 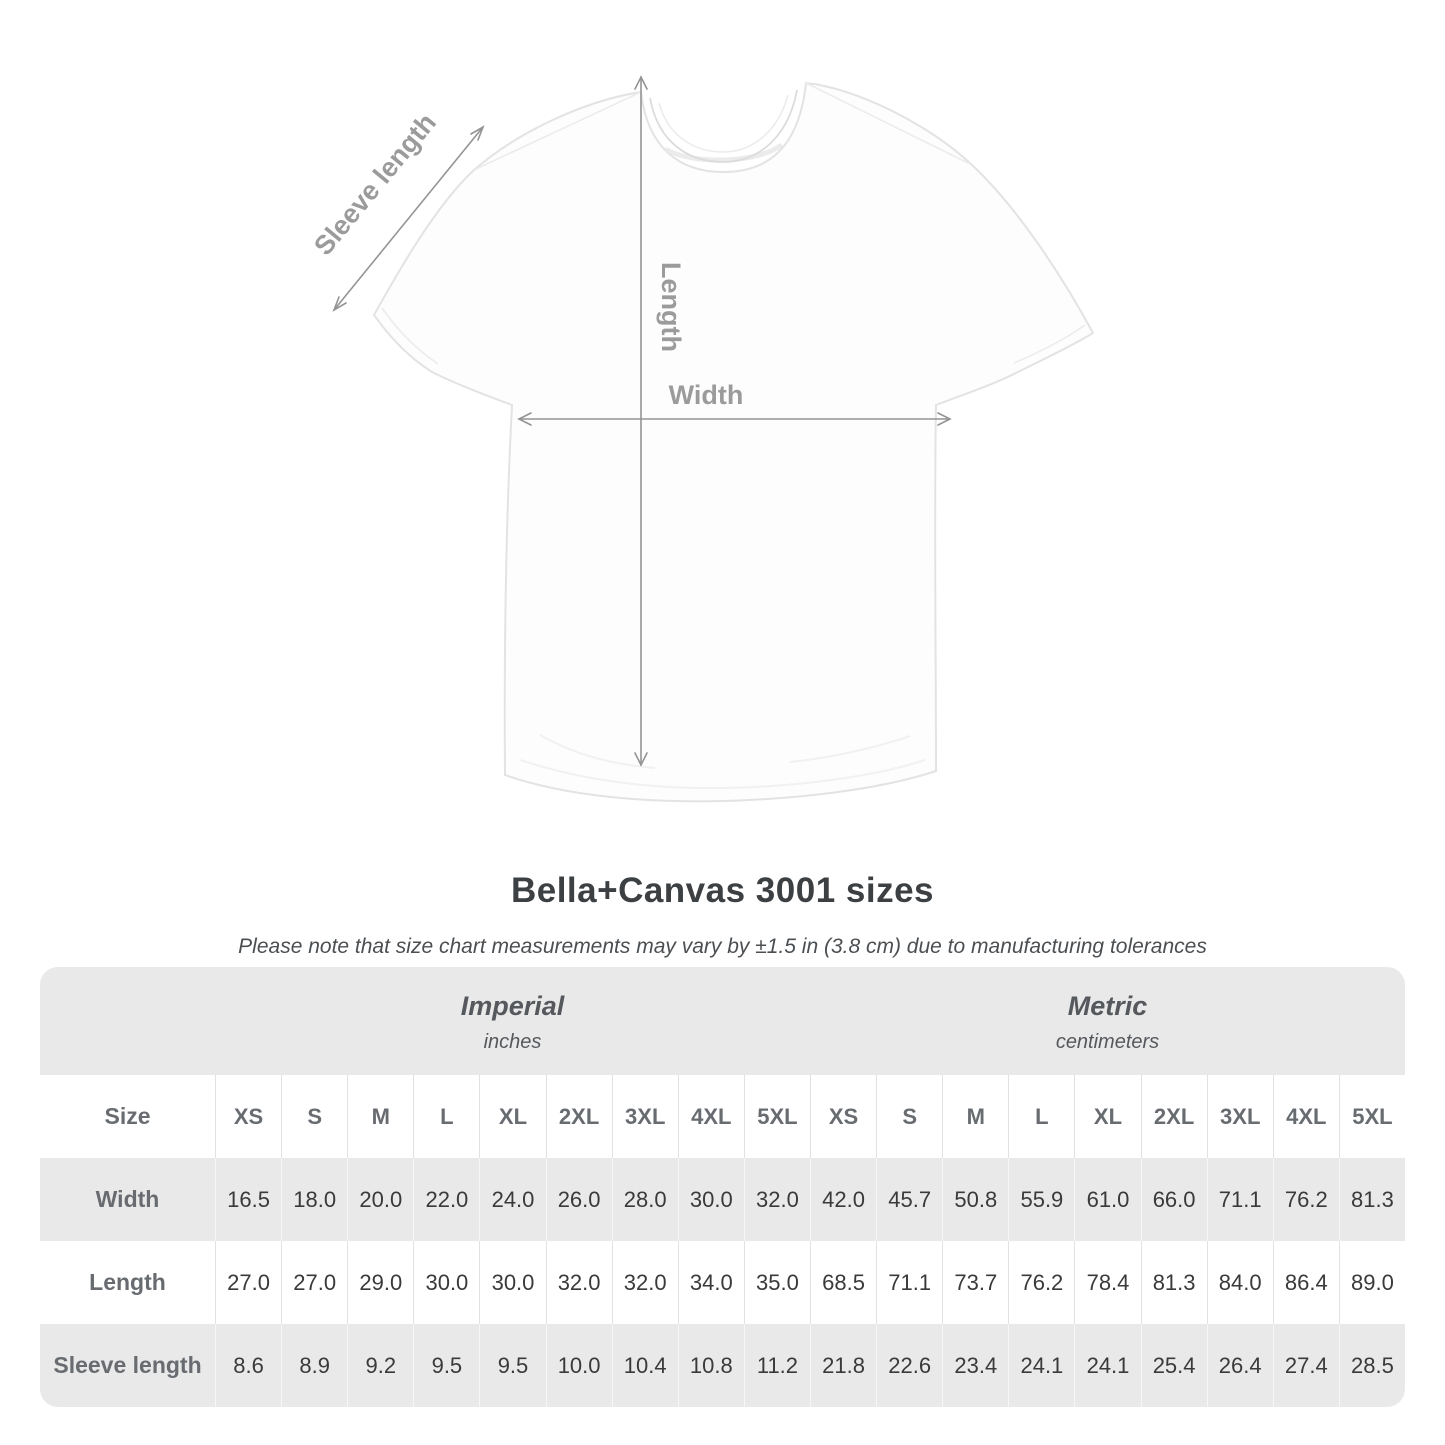 What do you see at coordinates (710, 1365) in the screenshot?
I see `sleeve-value-cell: 10.8` at bounding box center [710, 1365].